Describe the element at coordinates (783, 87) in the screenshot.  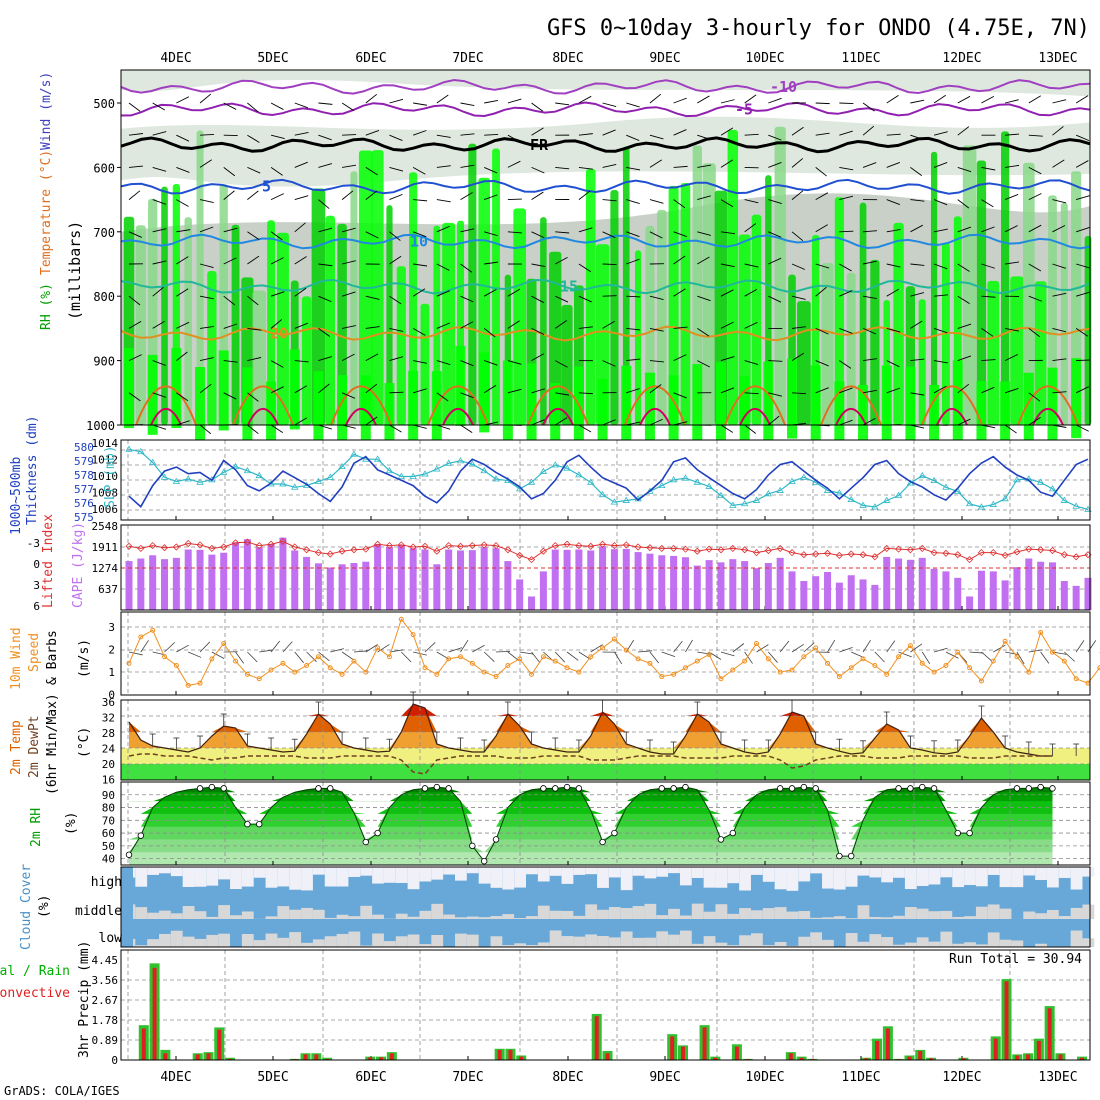
I see `contour-label: -10` at that location.